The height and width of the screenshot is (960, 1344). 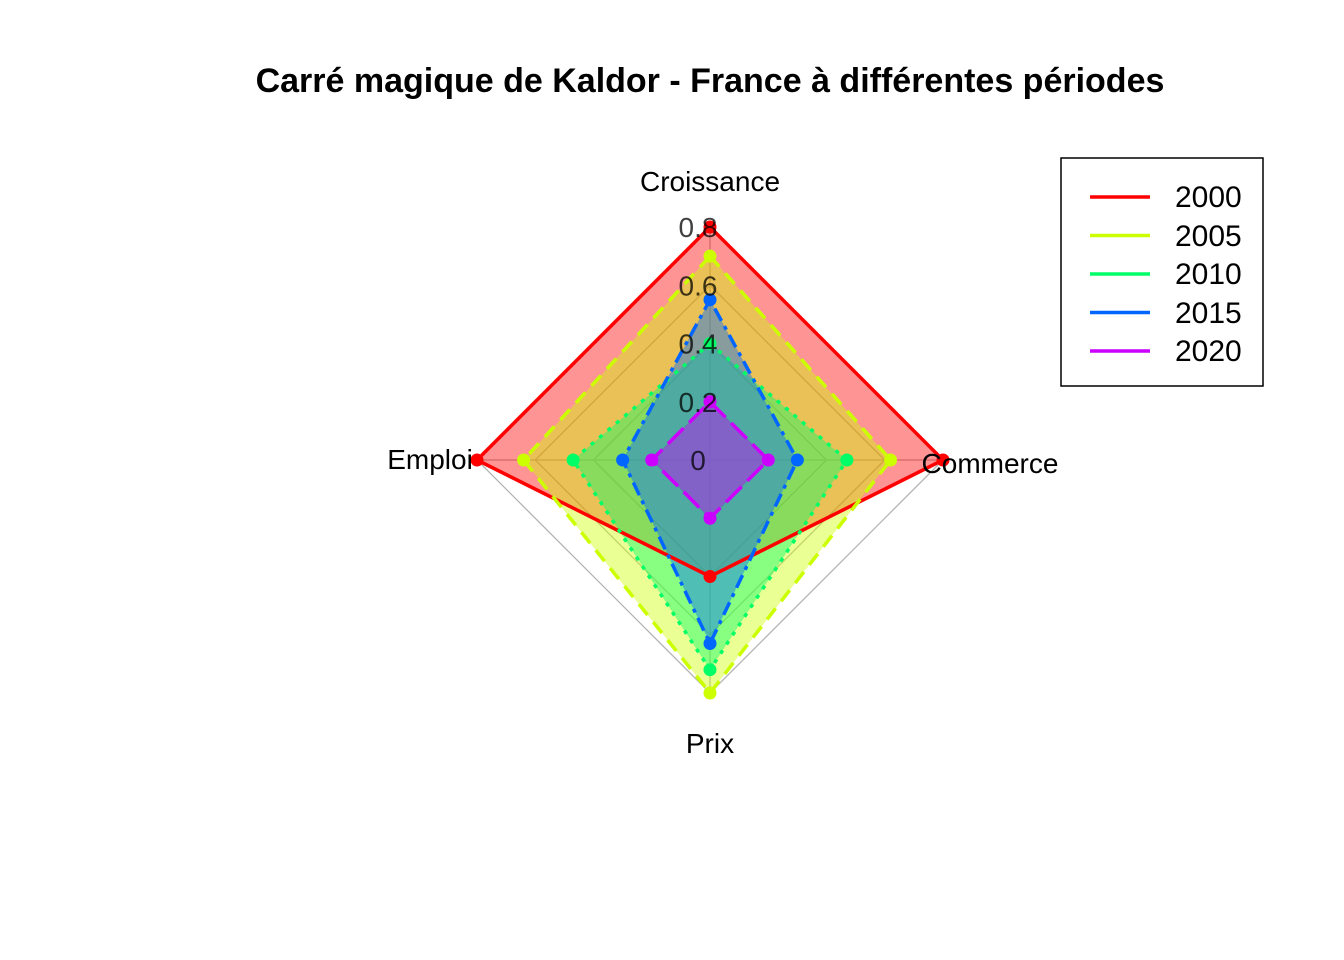 What do you see at coordinates (1162, 272) in the screenshot?
I see `legend: 2000 2005 2010 2015 2020` at bounding box center [1162, 272].